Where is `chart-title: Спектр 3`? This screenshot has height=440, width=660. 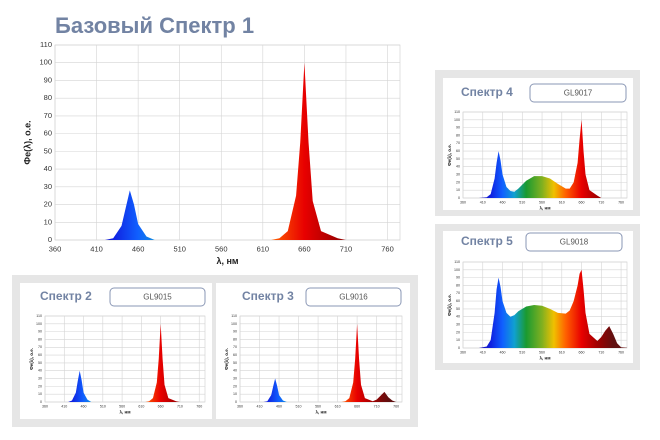 chart-title: Спектр 3 is located at coordinates (268, 296).